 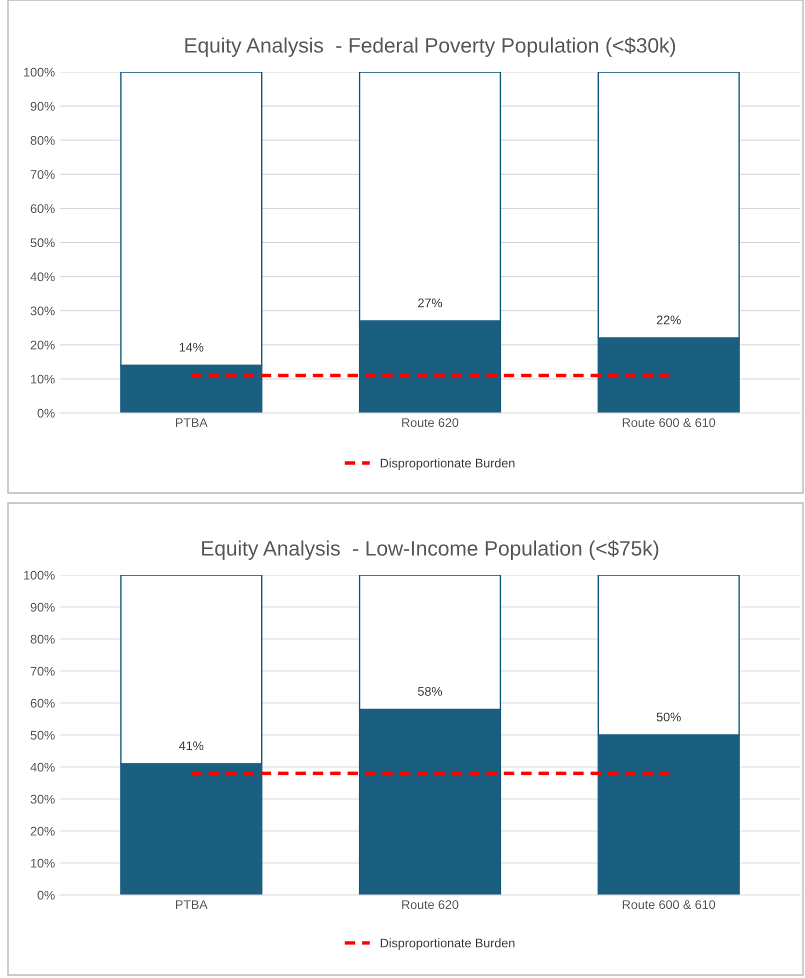 I want to click on data-label: 58%, so click(x=430, y=691).